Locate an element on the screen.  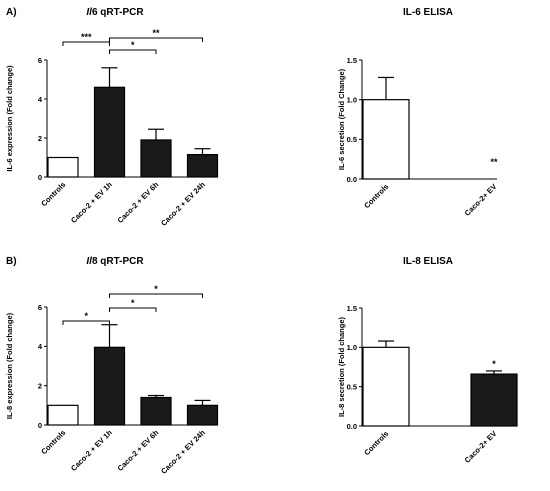
y-axis-label: IL-6 expression (Fold change) is located at coordinates (9, 118).